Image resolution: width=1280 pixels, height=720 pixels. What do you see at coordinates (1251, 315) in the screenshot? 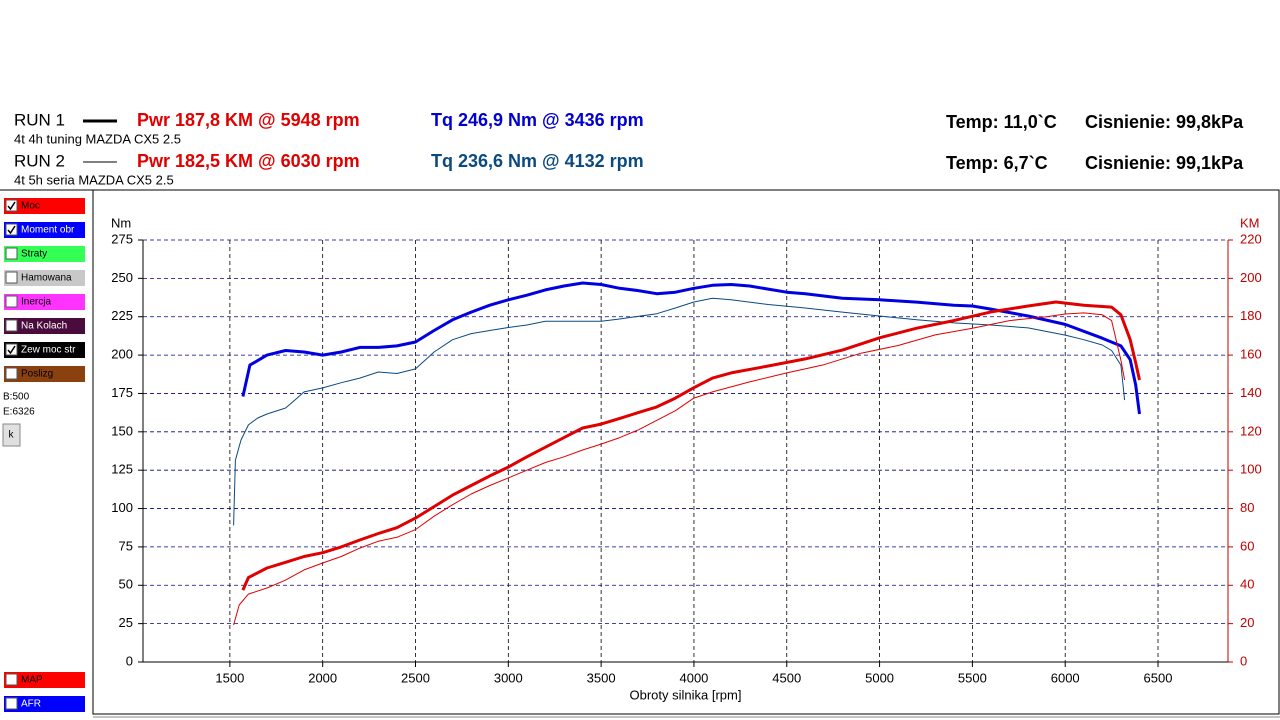
I see `y2-tick-label: 180` at bounding box center [1251, 315].